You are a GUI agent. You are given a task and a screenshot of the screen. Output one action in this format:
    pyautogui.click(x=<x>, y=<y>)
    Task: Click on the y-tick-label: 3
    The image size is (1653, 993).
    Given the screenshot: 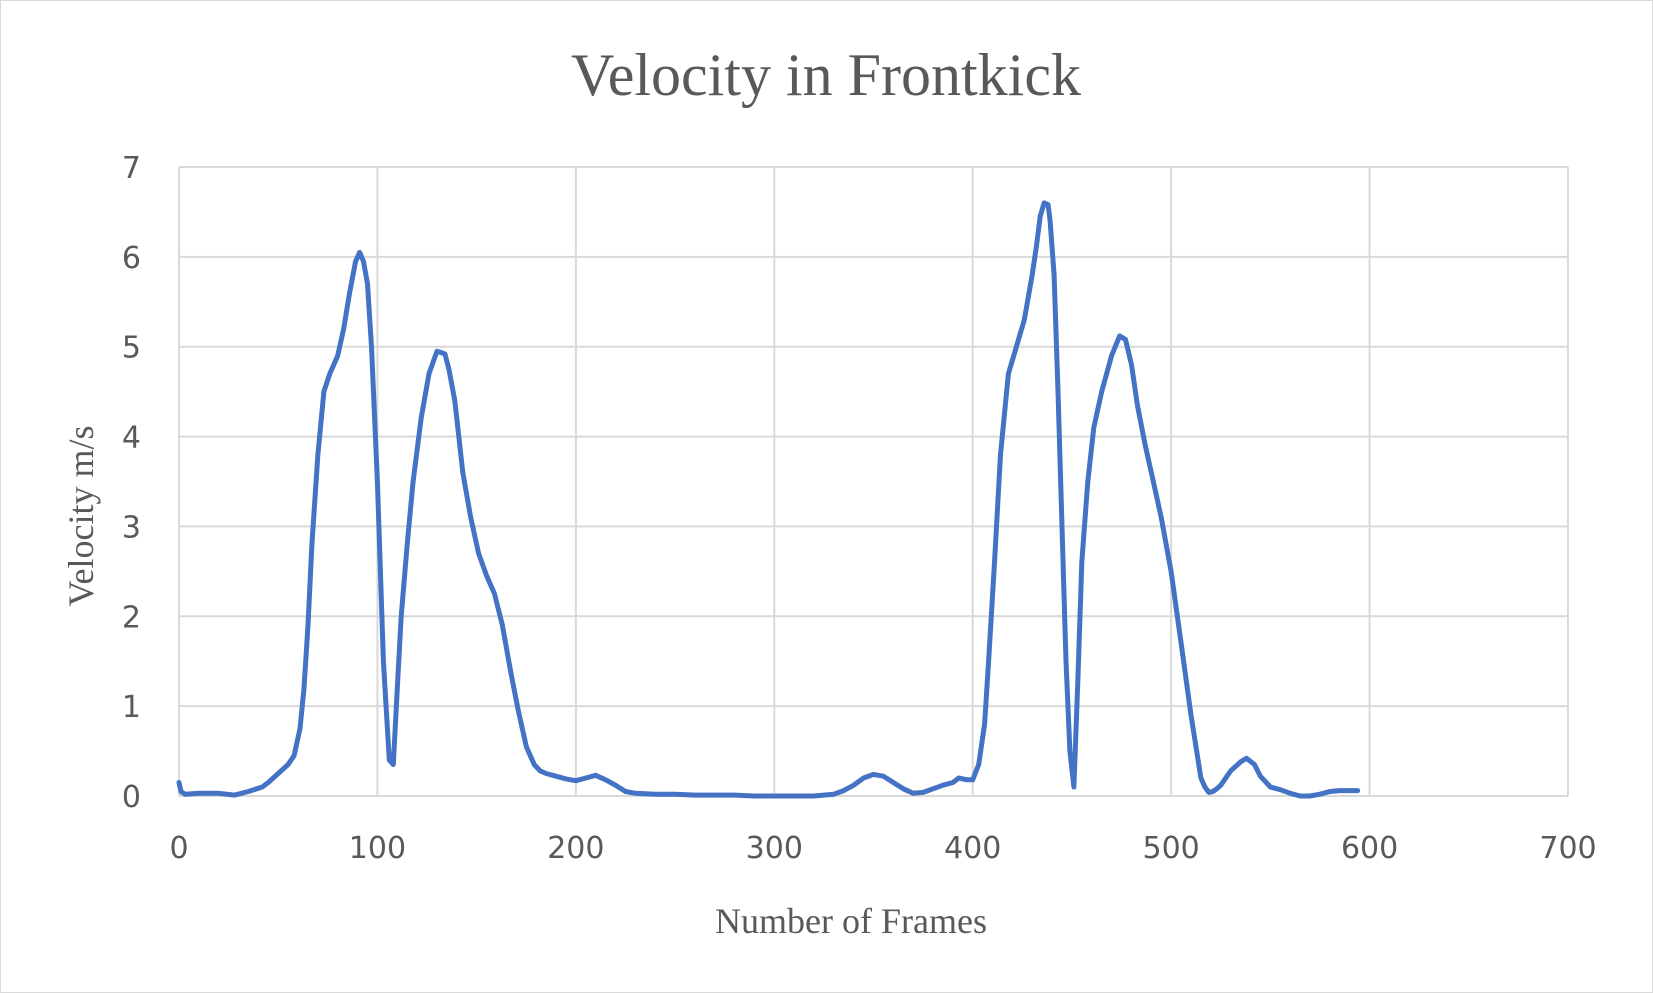 What is the action you would take?
    pyautogui.click(x=131, y=527)
    